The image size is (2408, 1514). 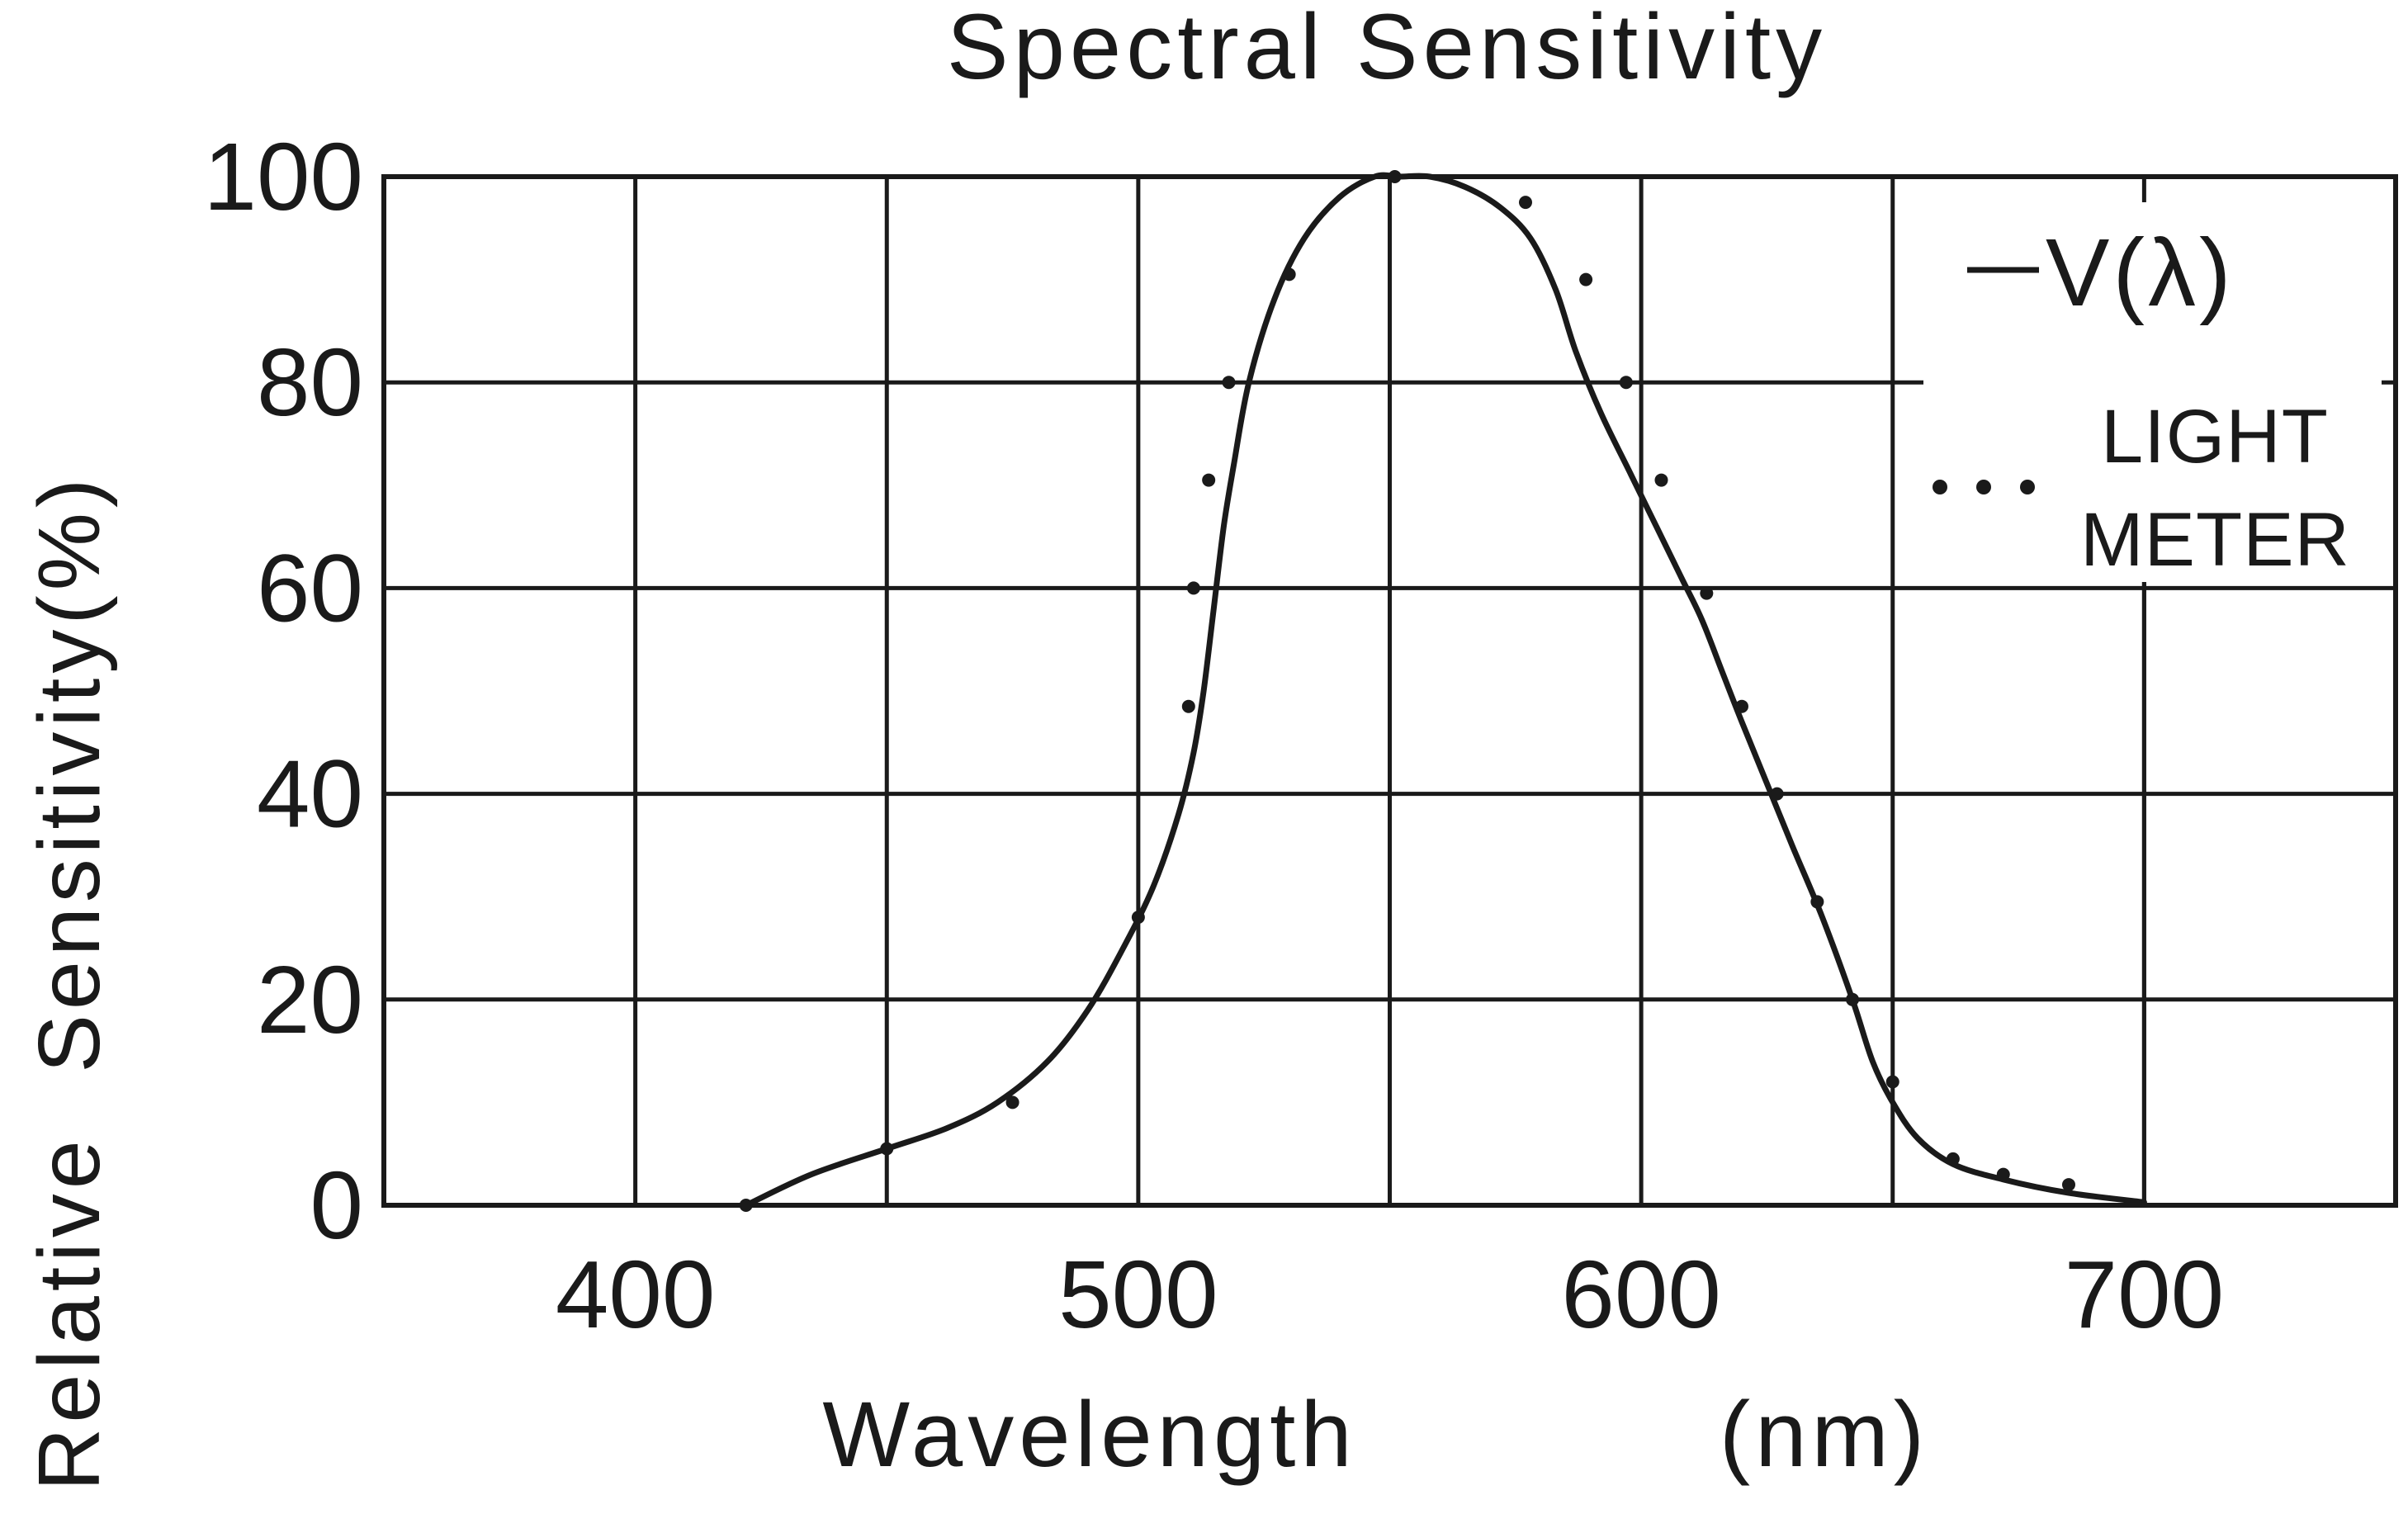 What do you see at coordinates (2215, 540) in the screenshot?
I see `legend-label-meter: METER` at bounding box center [2215, 540].